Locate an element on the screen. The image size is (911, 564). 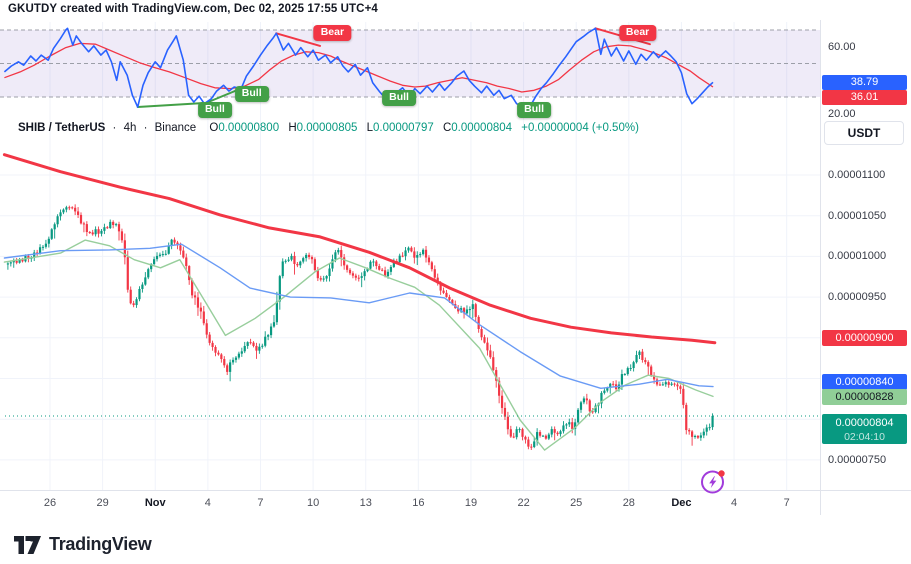
close-label: C is located at coordinates (447, 128).